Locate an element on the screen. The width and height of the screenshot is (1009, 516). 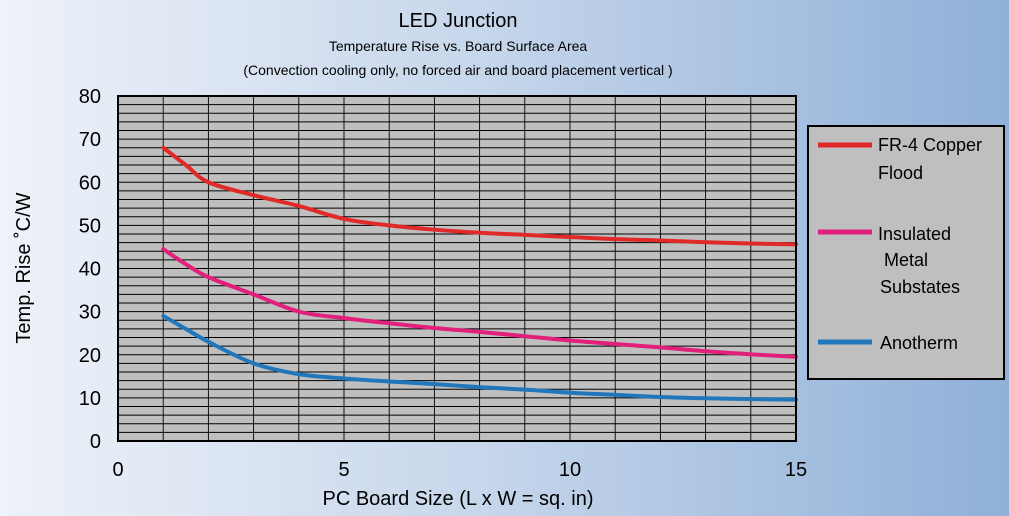
legend-label-2: Substates is located at coordinates (920, 287).